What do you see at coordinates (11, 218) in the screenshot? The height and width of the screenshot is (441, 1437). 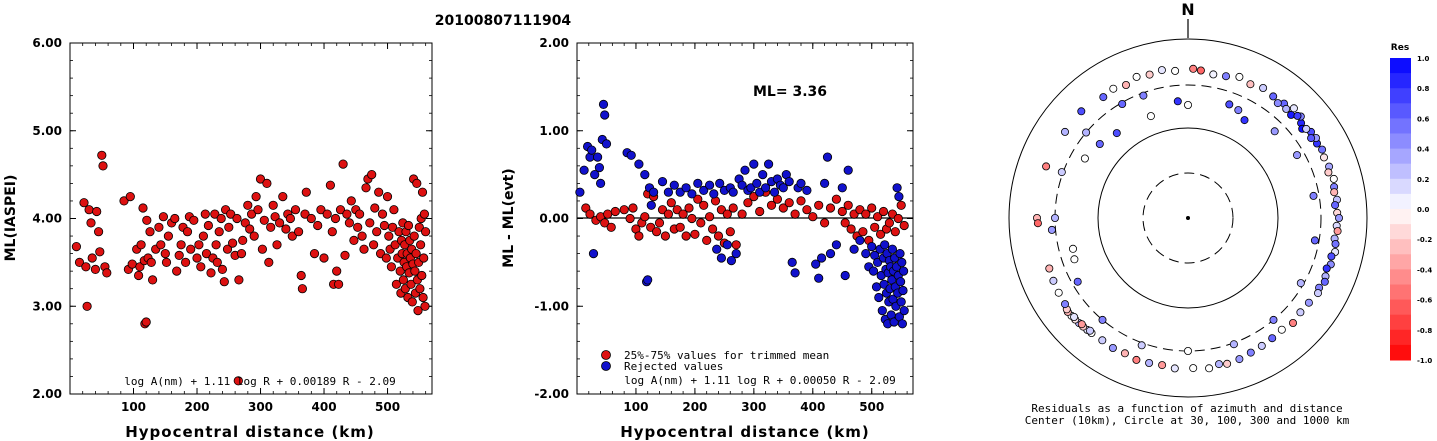 I see `left-y-axis-label: ML(IASPEI)` at bounding box center [11, 218].